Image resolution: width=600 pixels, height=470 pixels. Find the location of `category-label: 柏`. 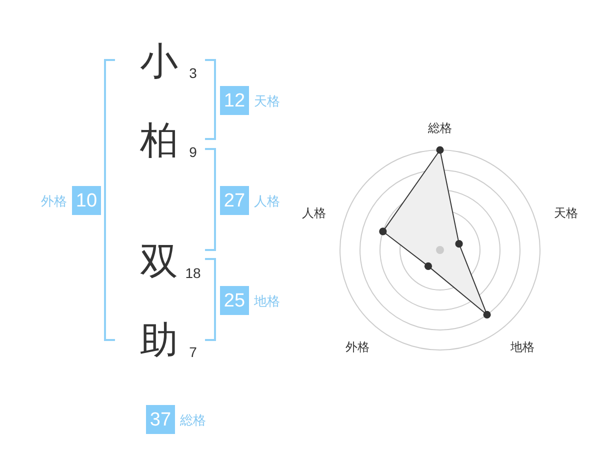

category-label: 柏 is located at coordinates (158, 141).